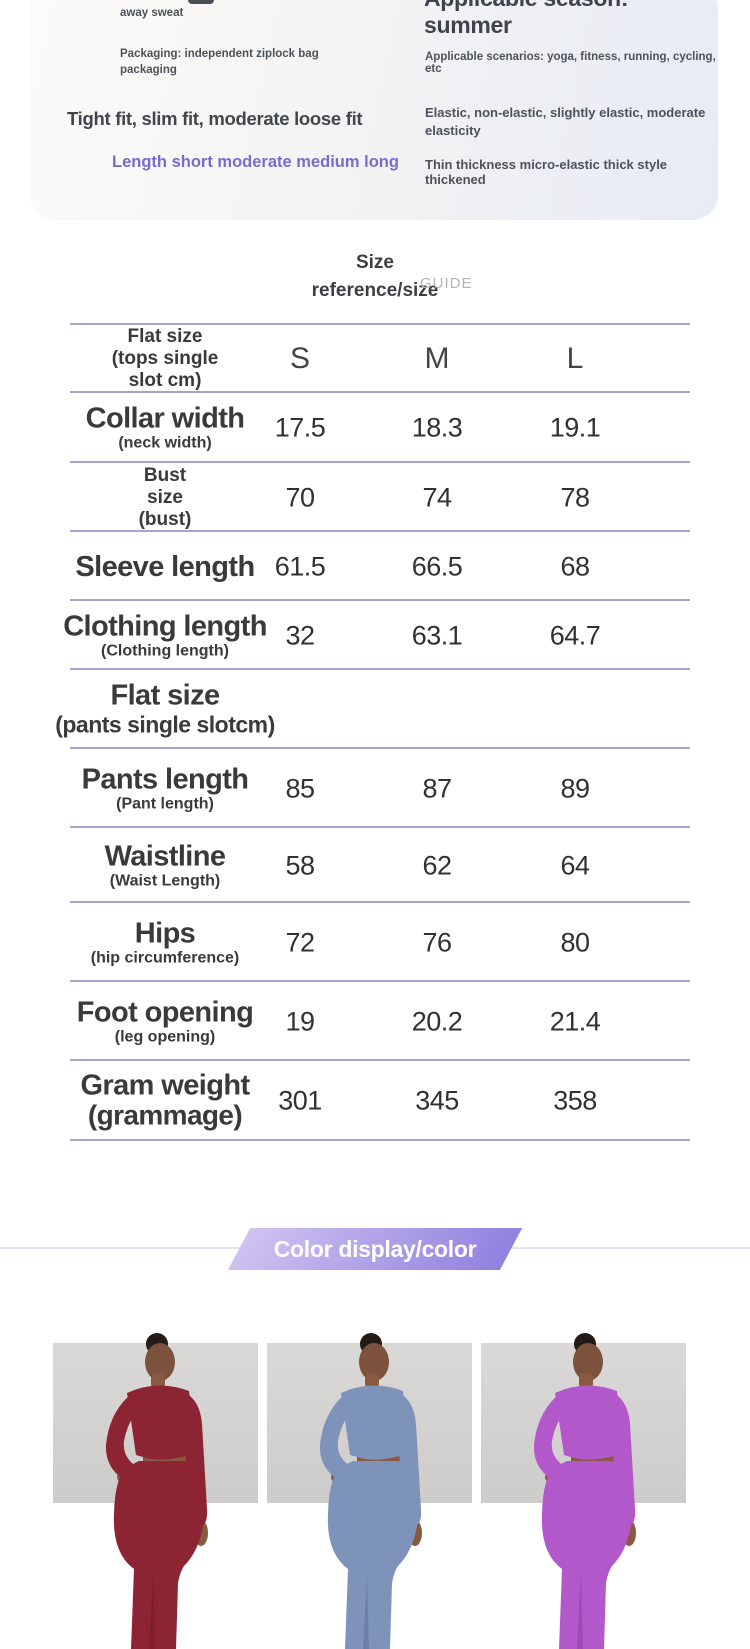 This screenshot has height=1649, width=750. What do you see at coordinates (165, 519) in the screenshot?
I see `row-sublabel: (bust)` at bounding box center [165, 519].